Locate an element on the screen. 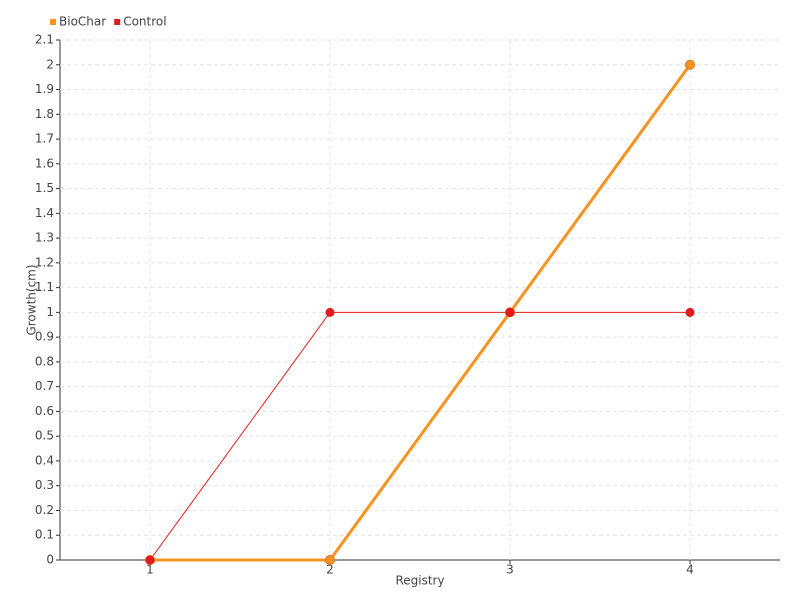 This screenshot has height=600, width=800. x-axis-label: Registry is located at coordinates (419, 581).